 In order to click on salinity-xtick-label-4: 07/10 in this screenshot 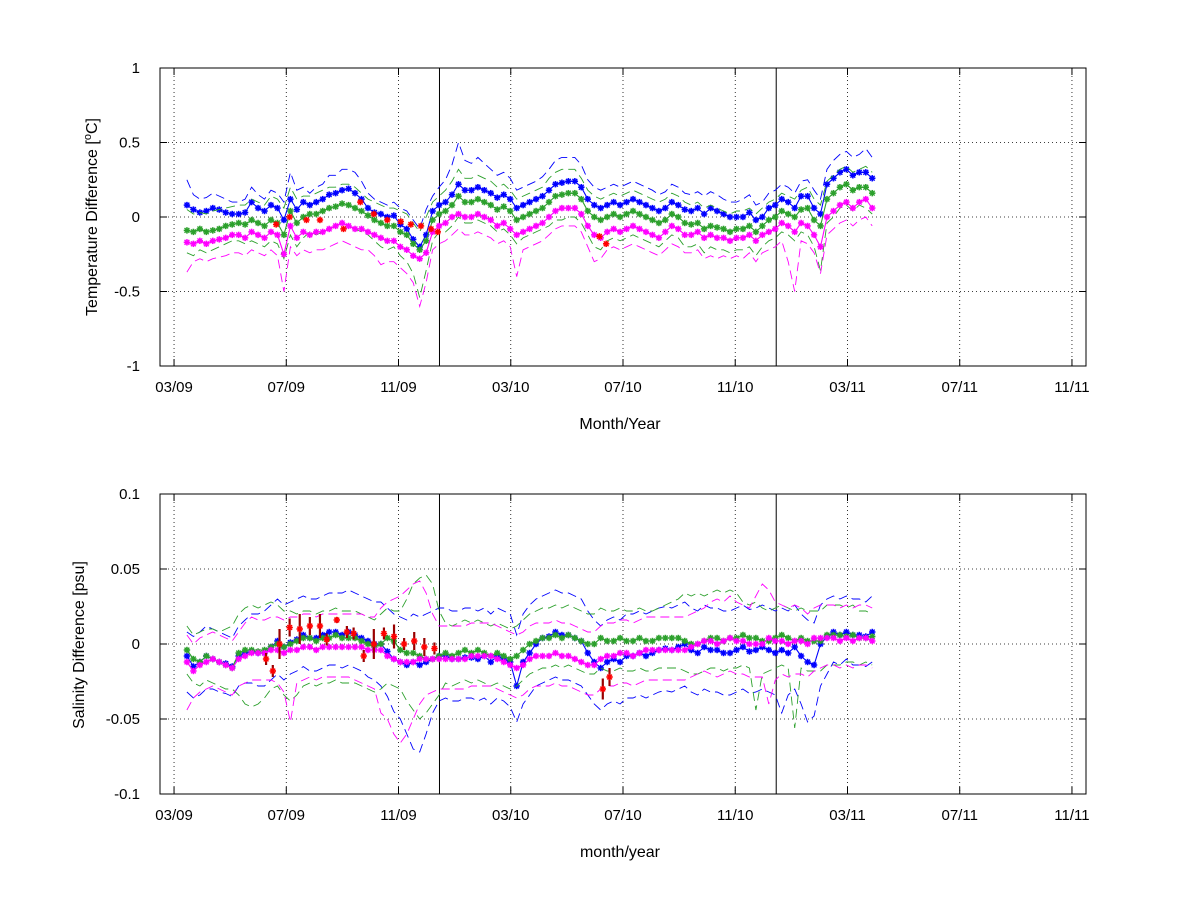, I will do `click(623, 815)`.